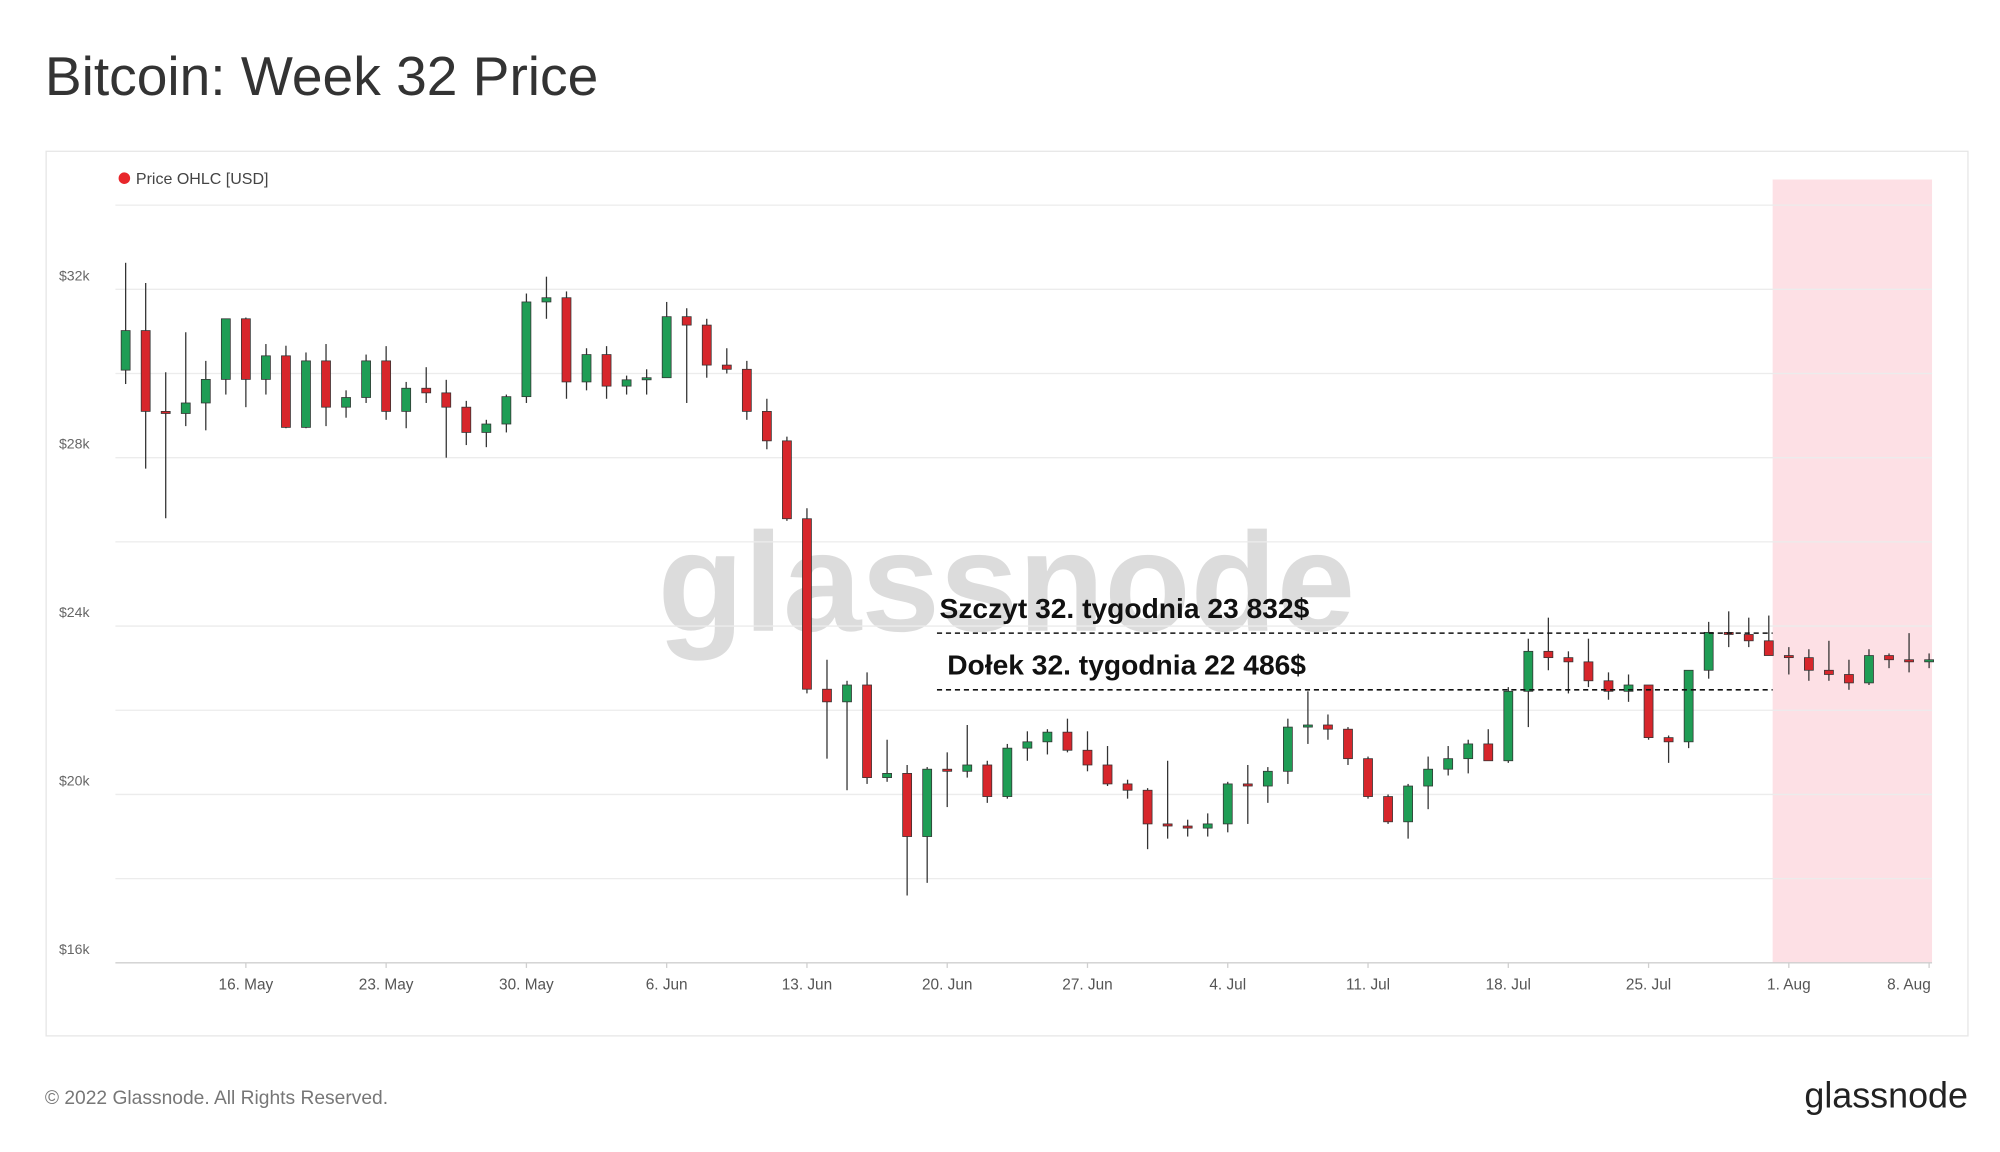  Describe the element at coordinates (321, 76) in the screenshot. I see `chart-title: Bitcoin: Week 32 Price` at that location.